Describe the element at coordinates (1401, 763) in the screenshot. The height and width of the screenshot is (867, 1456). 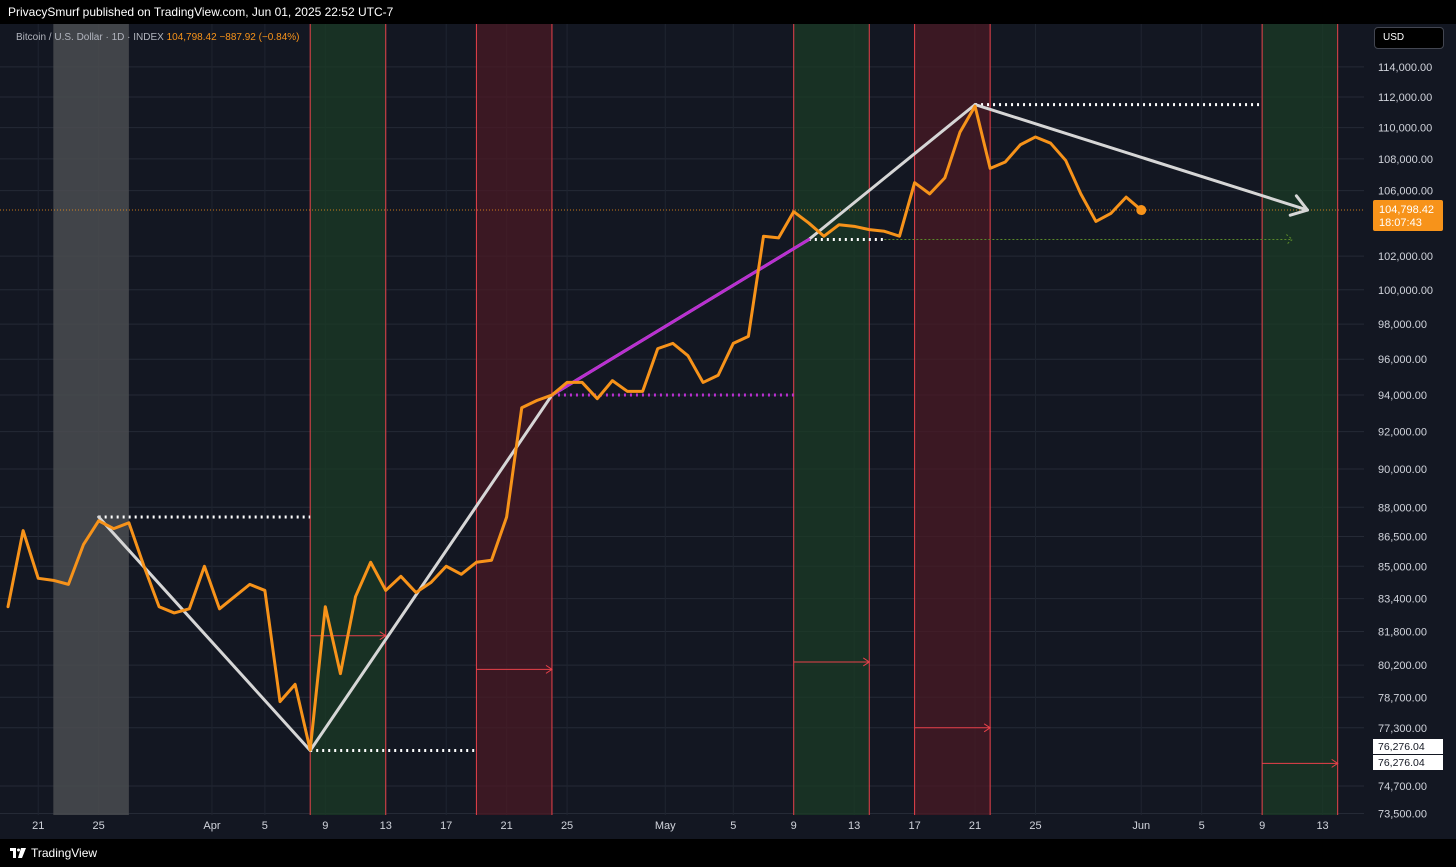
I see `low-tag-2-value: 76,276.04` at that location.